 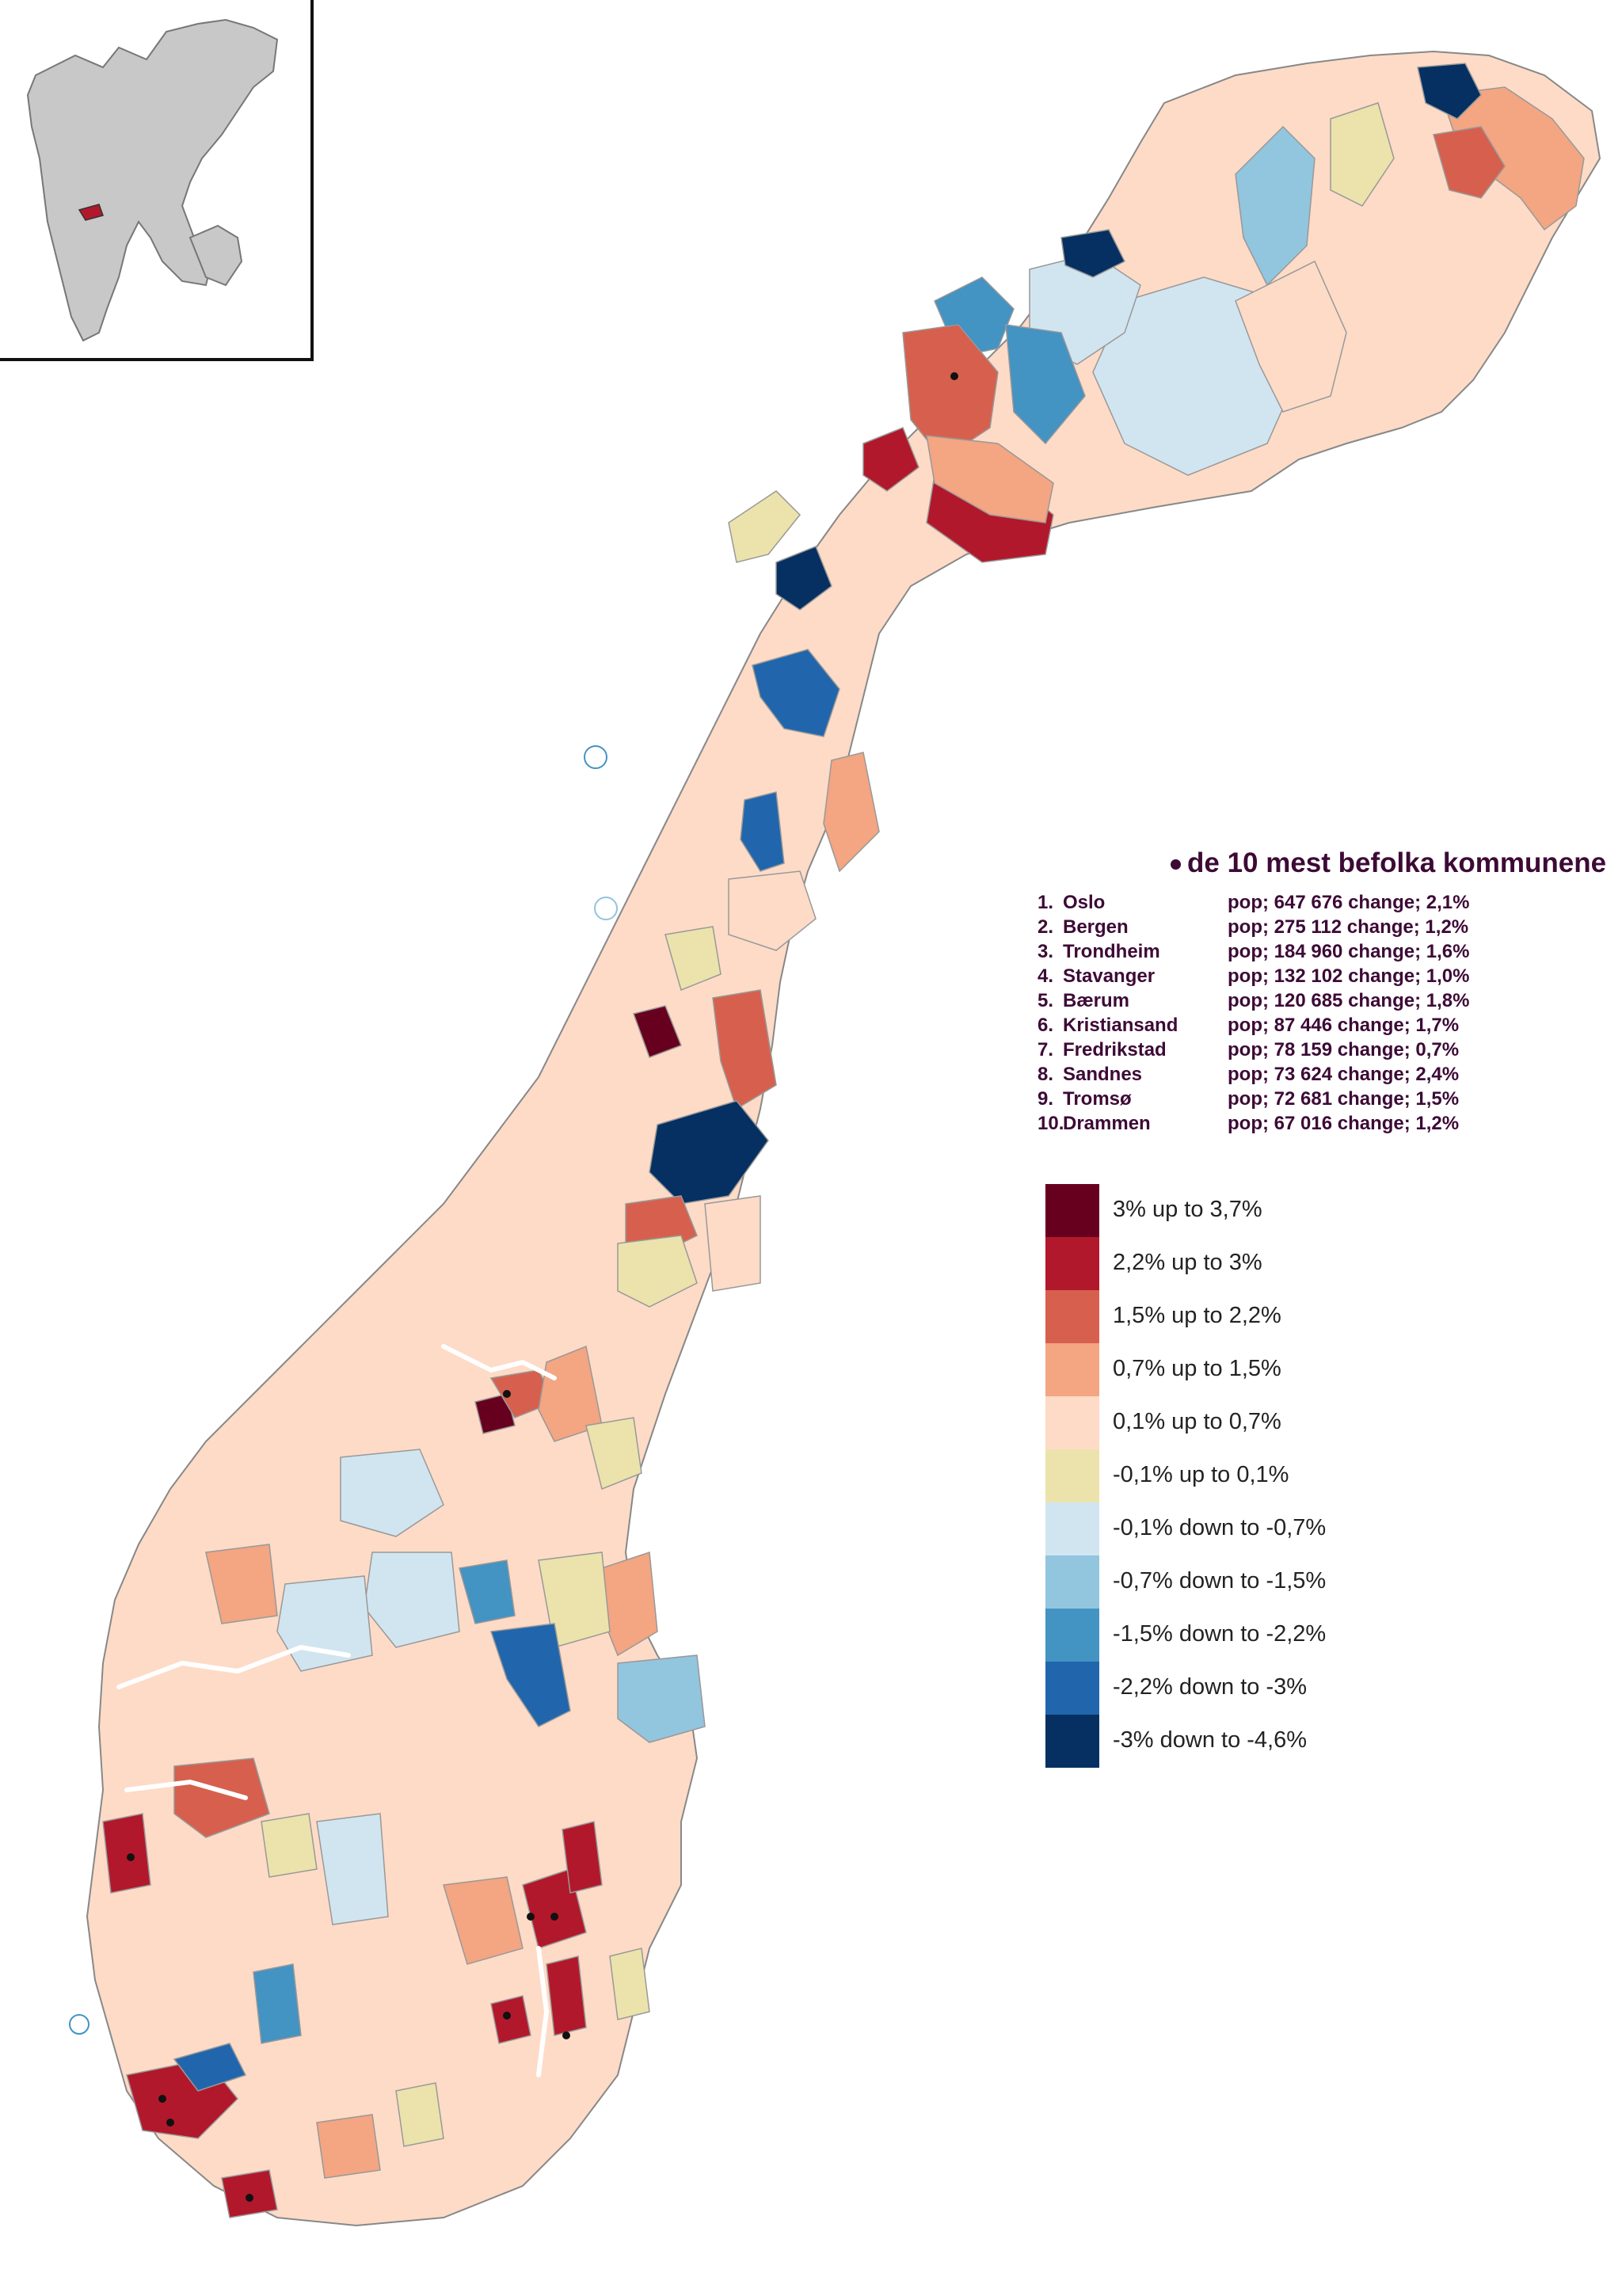 What do you see at coordinates (1046, 1000) in the screenshot?
I see `city-rank: 5.` at bounding box center [1046, 1000].